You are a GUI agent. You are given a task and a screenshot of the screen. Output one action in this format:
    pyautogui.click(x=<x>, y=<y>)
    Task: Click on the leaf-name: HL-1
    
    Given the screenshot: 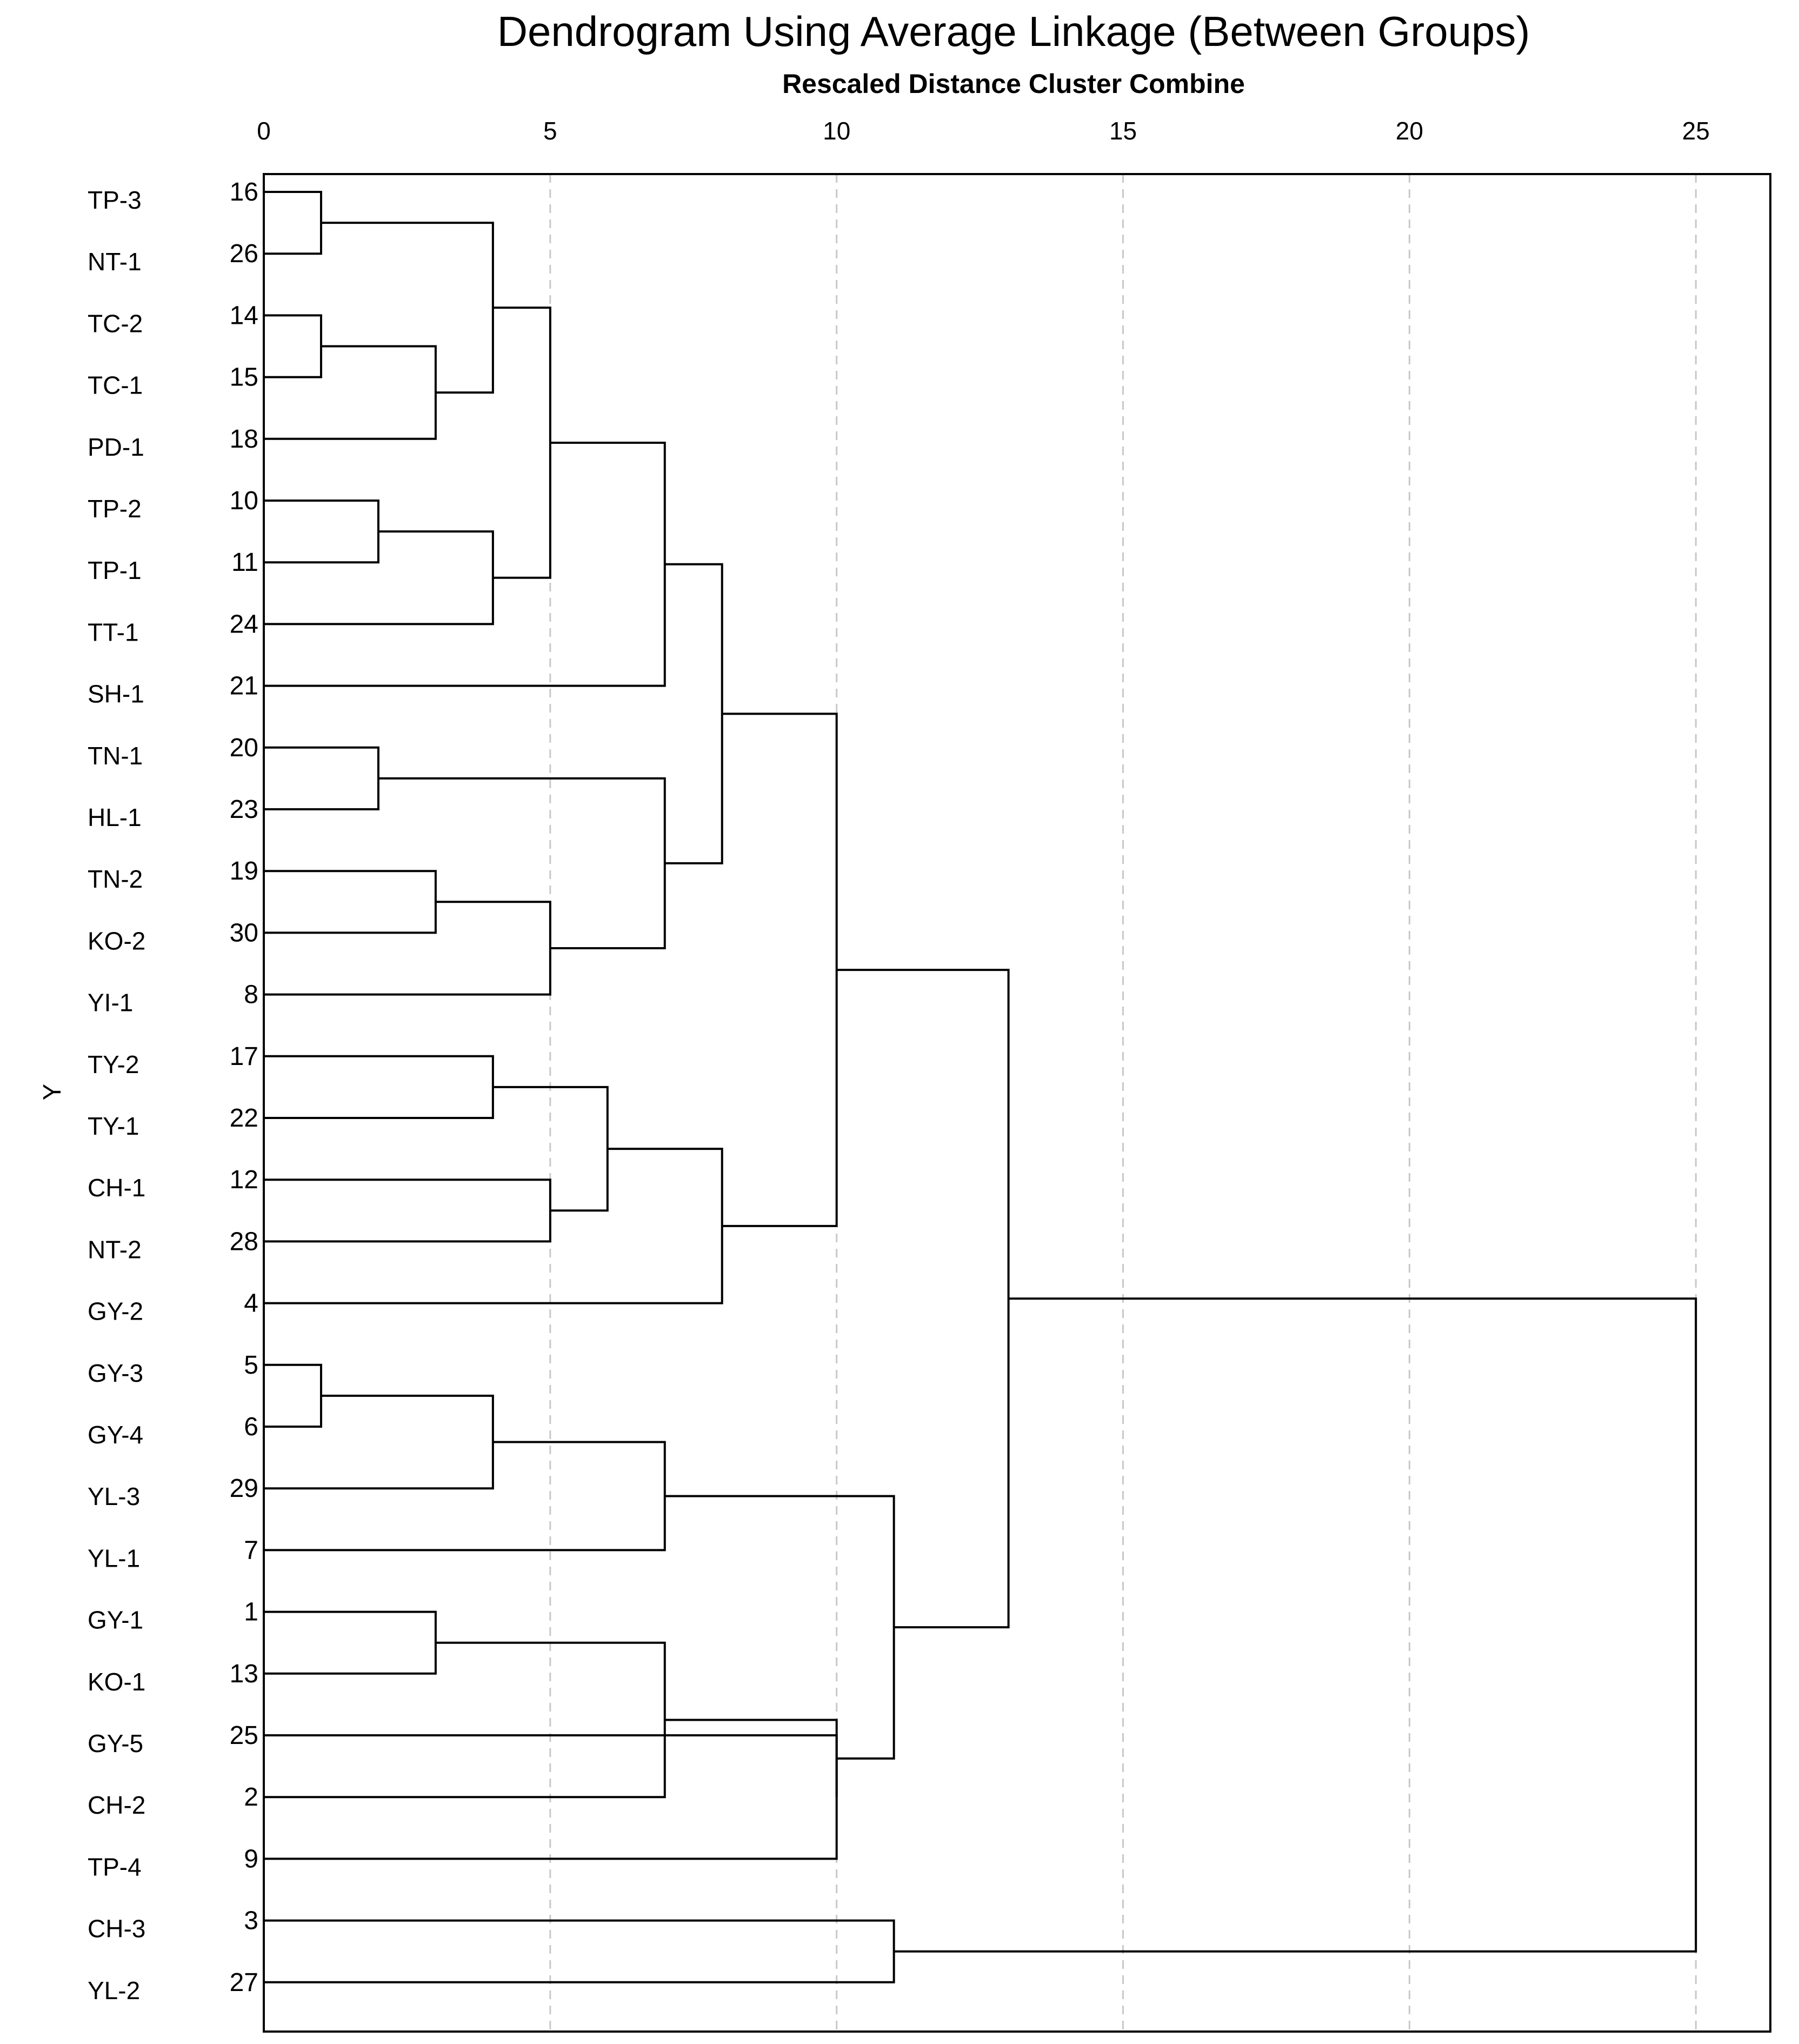 What is the action you would take?
    pyautogui.click(x=115, y=817)
    